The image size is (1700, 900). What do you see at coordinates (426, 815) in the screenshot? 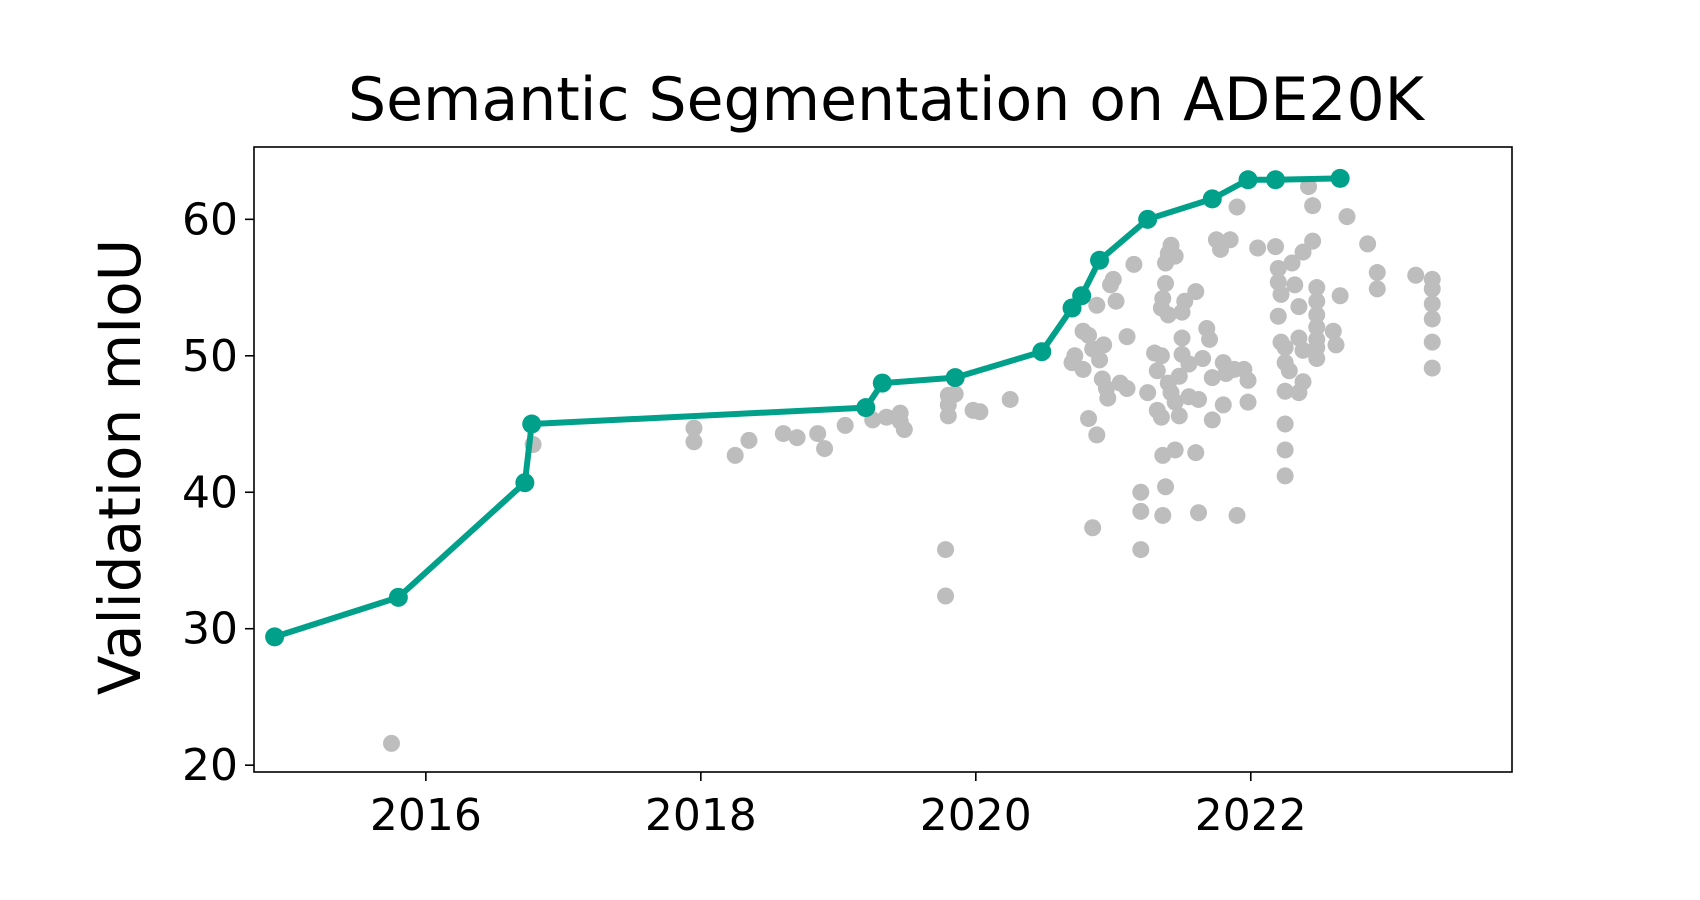
I see `x-tick-label: 2016` at bounding box center [426, 815].